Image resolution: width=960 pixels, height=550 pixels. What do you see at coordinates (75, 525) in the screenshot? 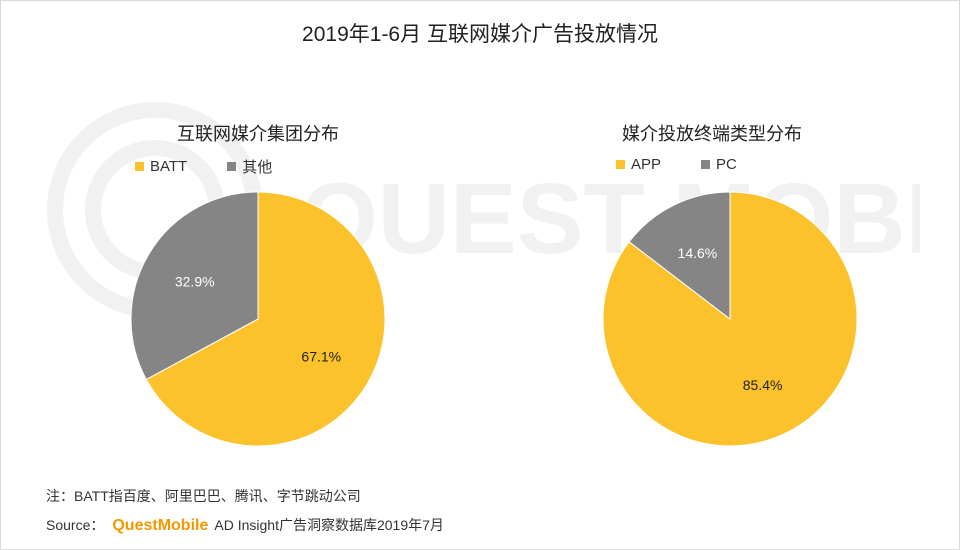
I see `source-prefix: Source：` at bounding box center [75, 525].